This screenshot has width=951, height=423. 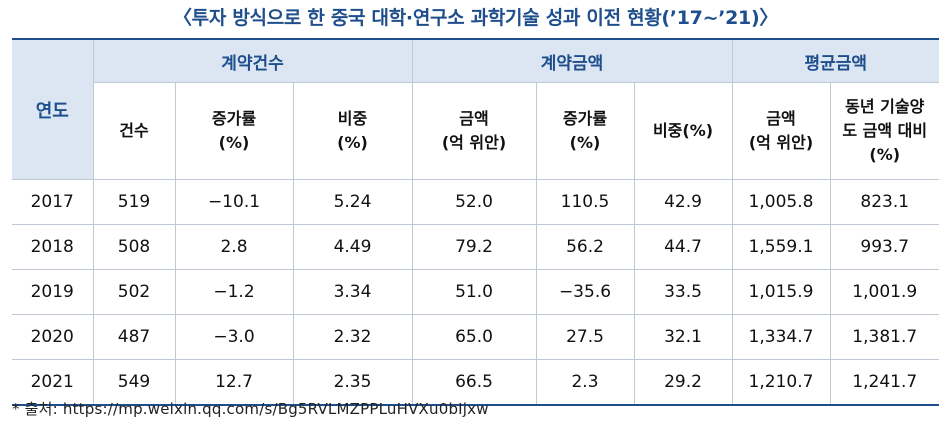 What do you see at coordinates (352, 247) in the screenshot?
I see `cell: 4.49` at bounding box center [352, 247].